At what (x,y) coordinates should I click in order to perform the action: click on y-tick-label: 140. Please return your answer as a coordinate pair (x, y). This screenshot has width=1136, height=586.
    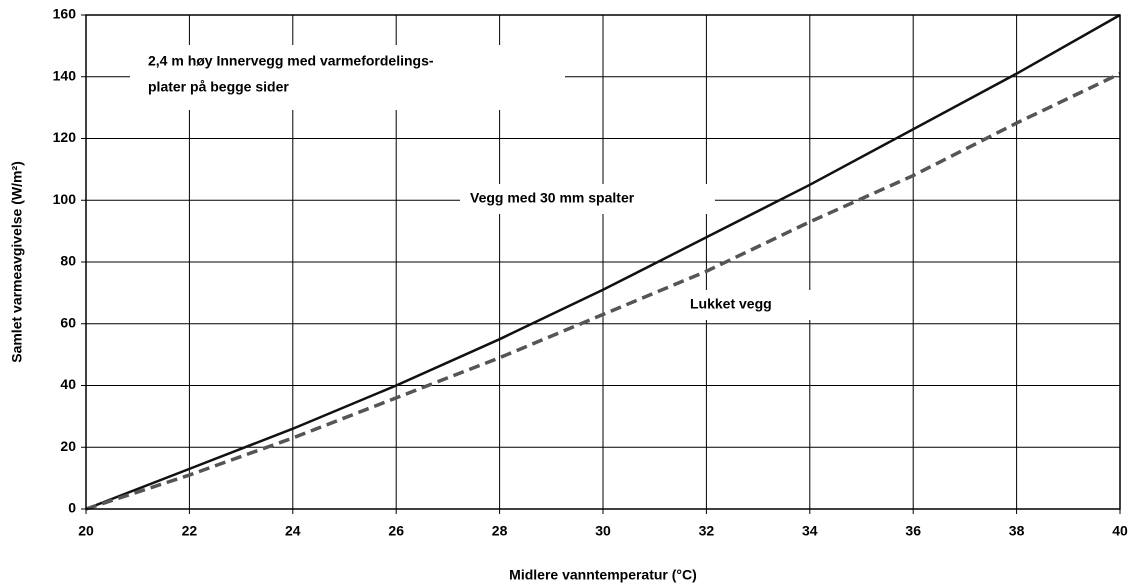
    Looking at the image, I should click on (65, 75).